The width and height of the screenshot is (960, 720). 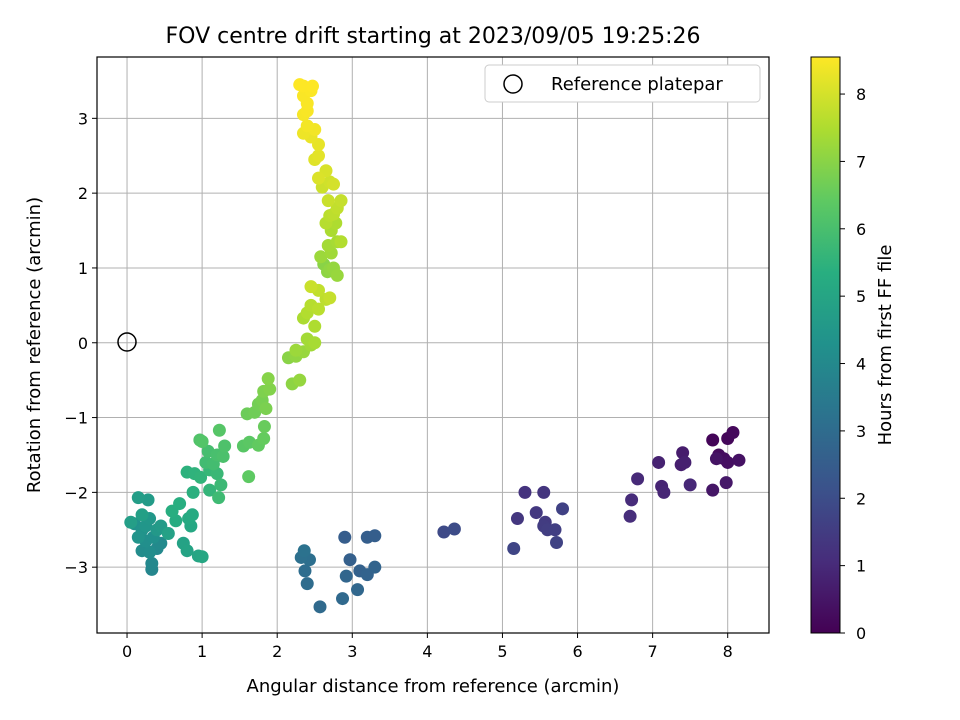 What do you see at coordinates (861, 364) in the screenshot?
I see `colorbar-tick-label: 4` at bounding box center [861, 364].